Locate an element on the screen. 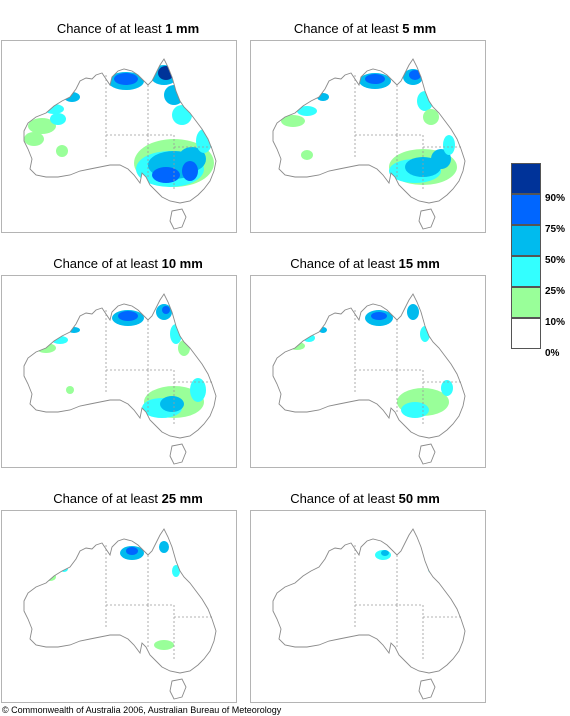  panel-title-amount: 5 mm is located at coordinates (419, 28).